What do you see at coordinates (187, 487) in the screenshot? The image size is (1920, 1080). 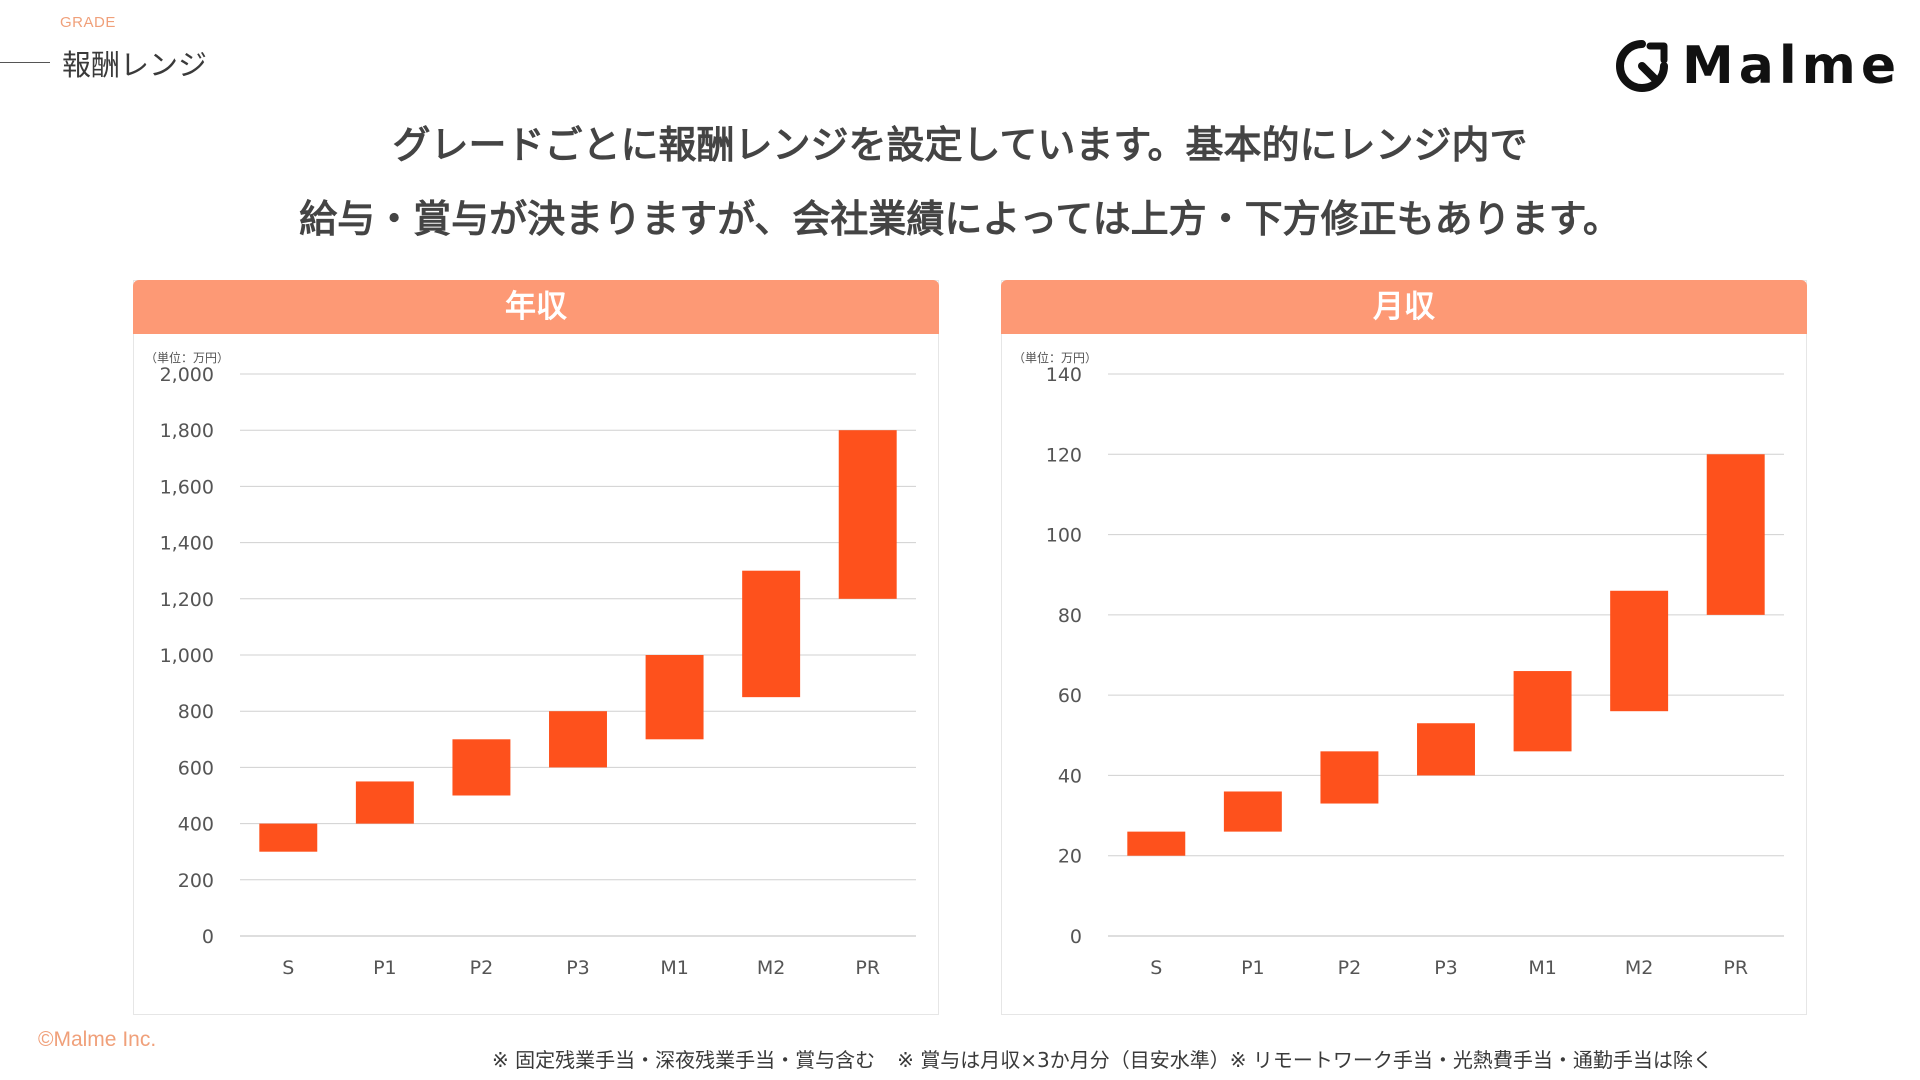 I see `y-tick-label: 1,600` at bounding box center [187, 487].